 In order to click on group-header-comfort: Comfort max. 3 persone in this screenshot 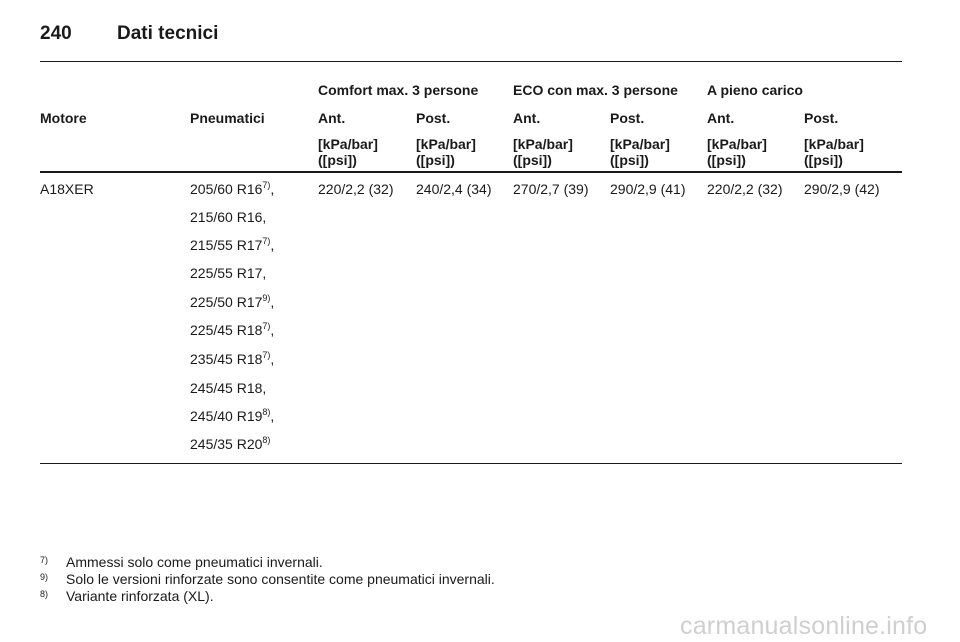, I will do `click(398, 90)`.